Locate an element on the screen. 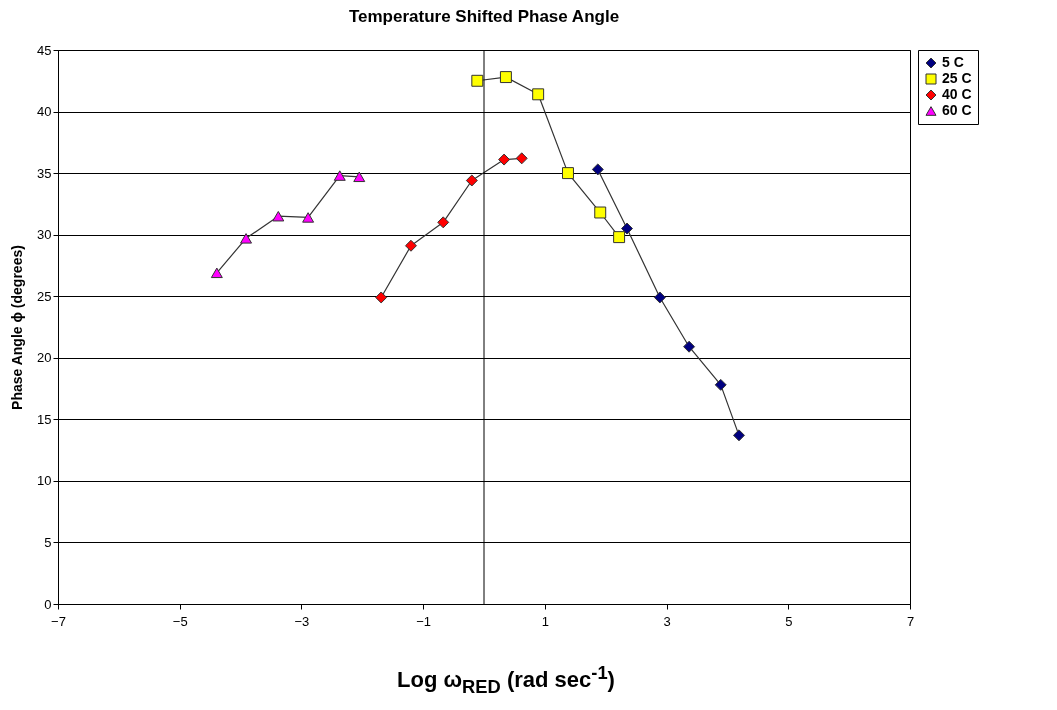 Image resolution: width=1057 pixels, height=710 pixels. chart-title: Temperature Shifted Phase Angle is located at coordinates (484, 16).